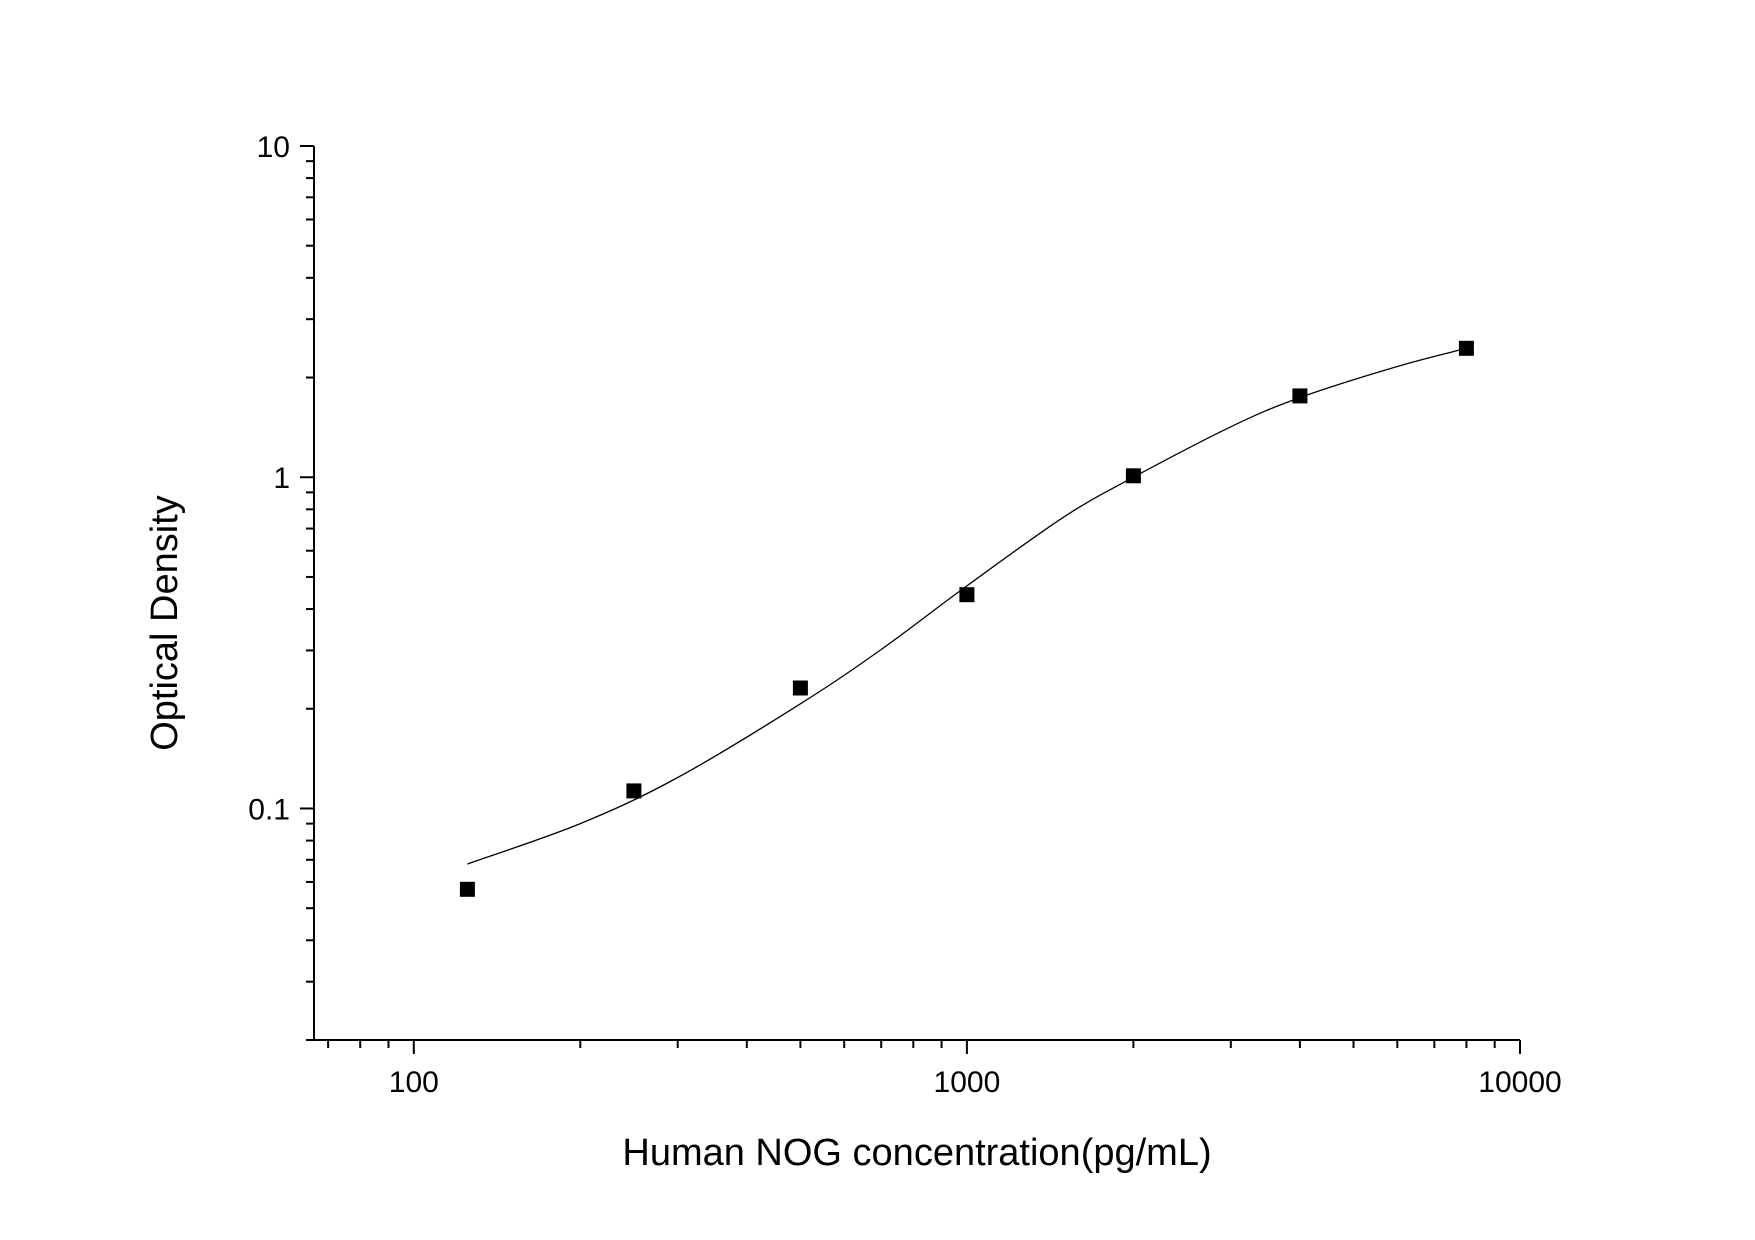  Describe the element at coordinates (281, 586) in the screenshot. I see `y-axis-ticks: 10 1 0.1` at that location.